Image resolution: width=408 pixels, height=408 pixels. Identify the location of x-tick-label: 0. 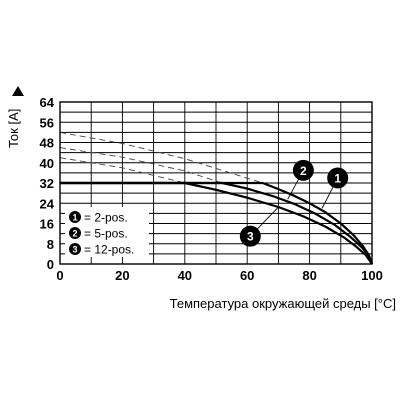
(59, 275).